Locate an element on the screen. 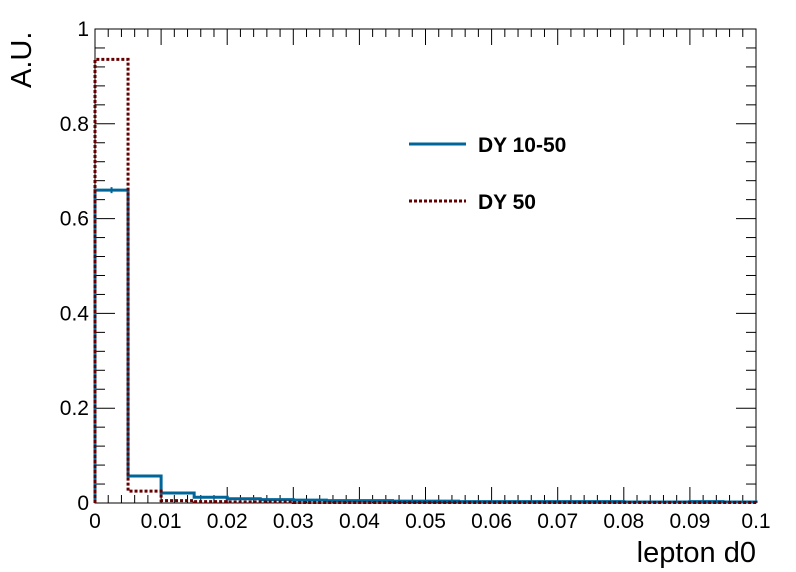 This screenshot has height=572, width=796. y-tick-label-3: 0.6 is located at coordinates (74, 219).